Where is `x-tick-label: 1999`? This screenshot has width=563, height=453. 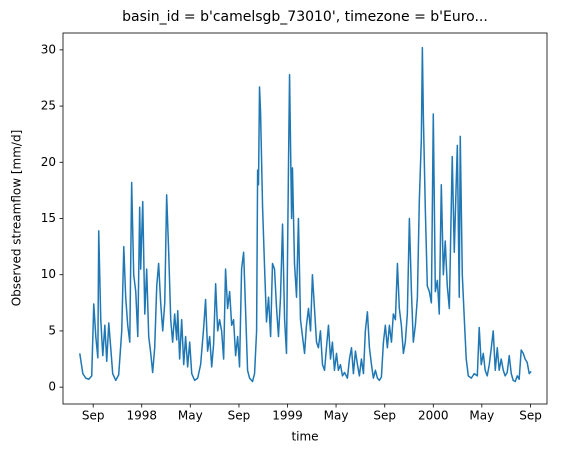
x-tick-label: 1999 is located at coordinates (287, 416).